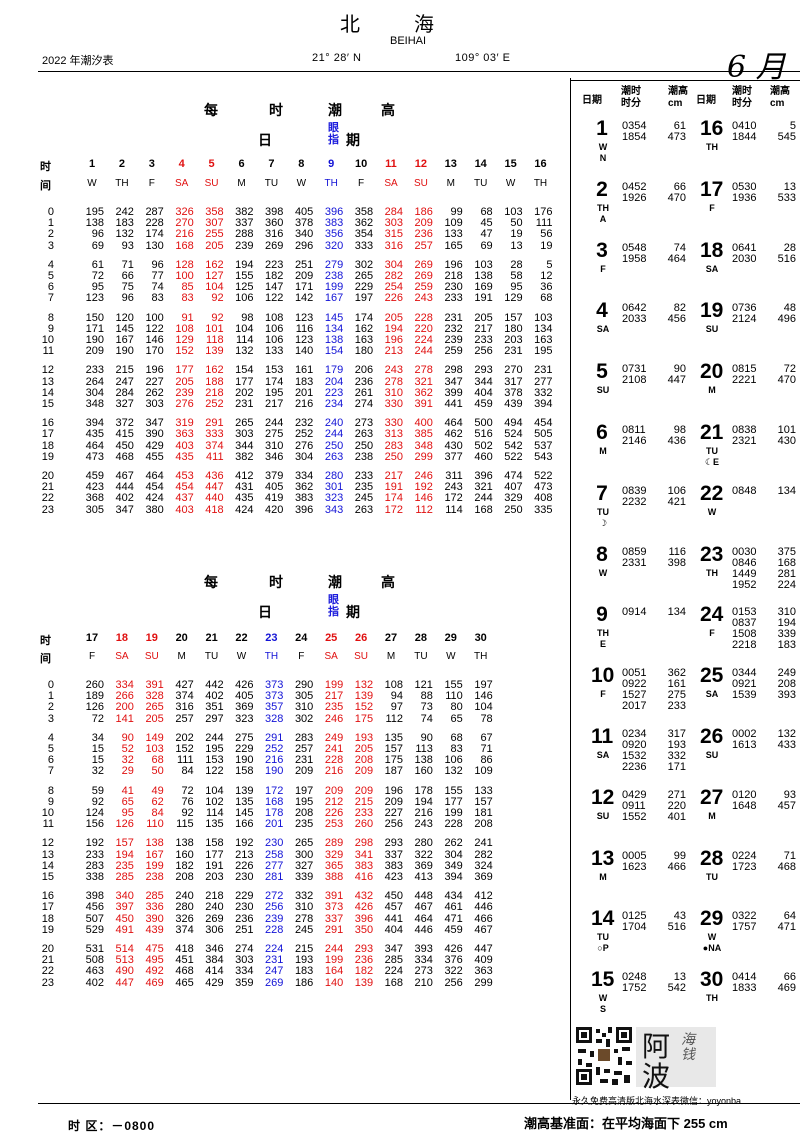 The height and width of the screenshot is (1141, 800). I want to click on tide-height-cell: 277, so click(543, 381).